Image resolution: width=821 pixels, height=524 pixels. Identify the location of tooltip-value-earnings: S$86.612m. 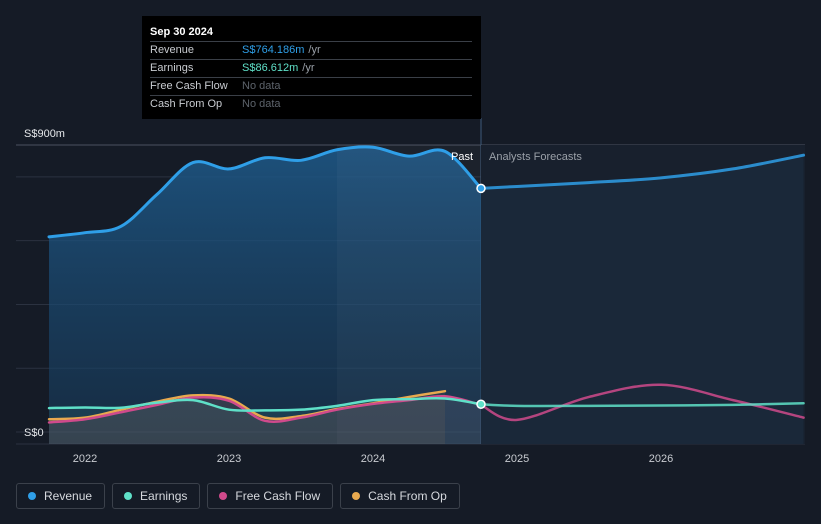
(270, 68).